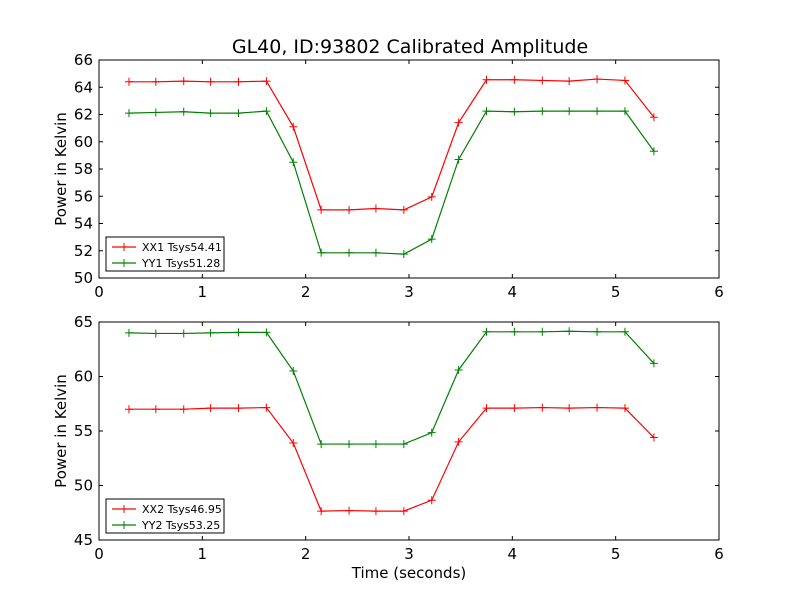  I want to click on legend-entry: YY1 Tsys51.28, so click(180, 263).